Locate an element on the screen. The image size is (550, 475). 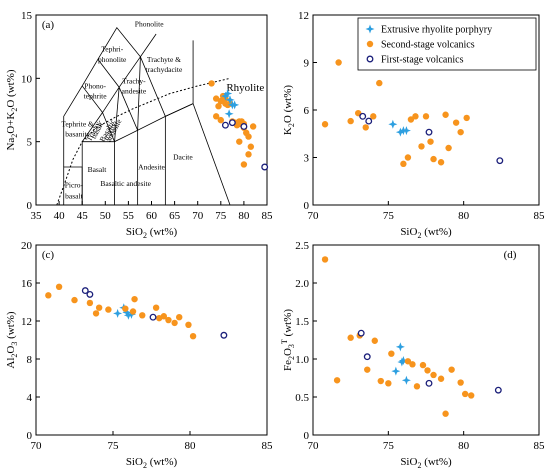
x-tick-label: 65 is located at coordinates (175, 216).